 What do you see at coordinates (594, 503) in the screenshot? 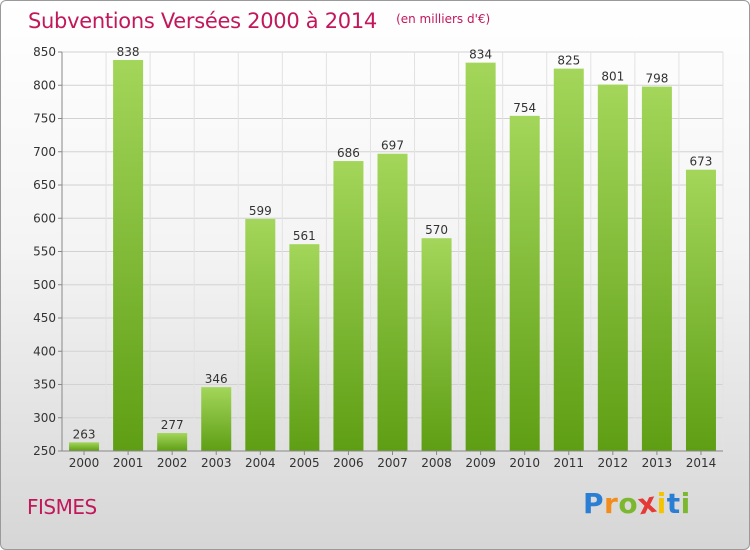
I see `brand-logo-letter: P` at bounding box center [594, 503].